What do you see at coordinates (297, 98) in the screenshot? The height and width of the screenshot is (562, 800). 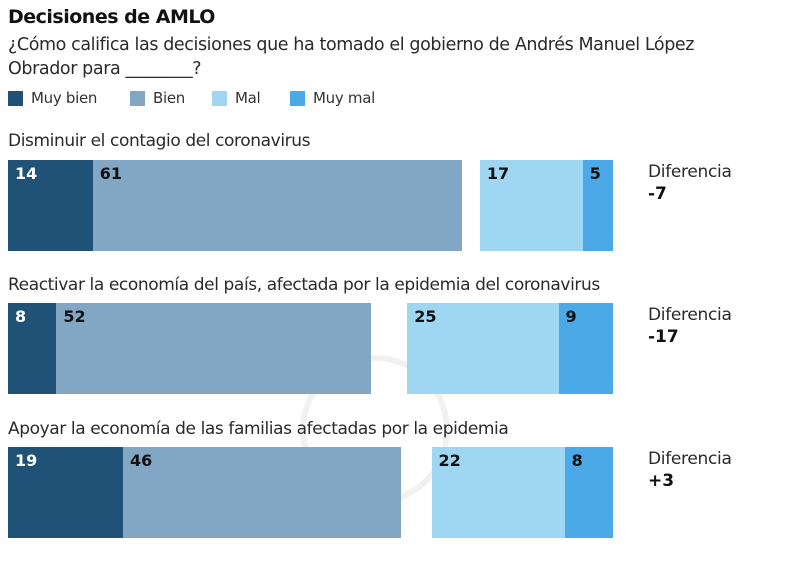 I see `legend-swatch-muy-mal` at bounding box center [297, 98].